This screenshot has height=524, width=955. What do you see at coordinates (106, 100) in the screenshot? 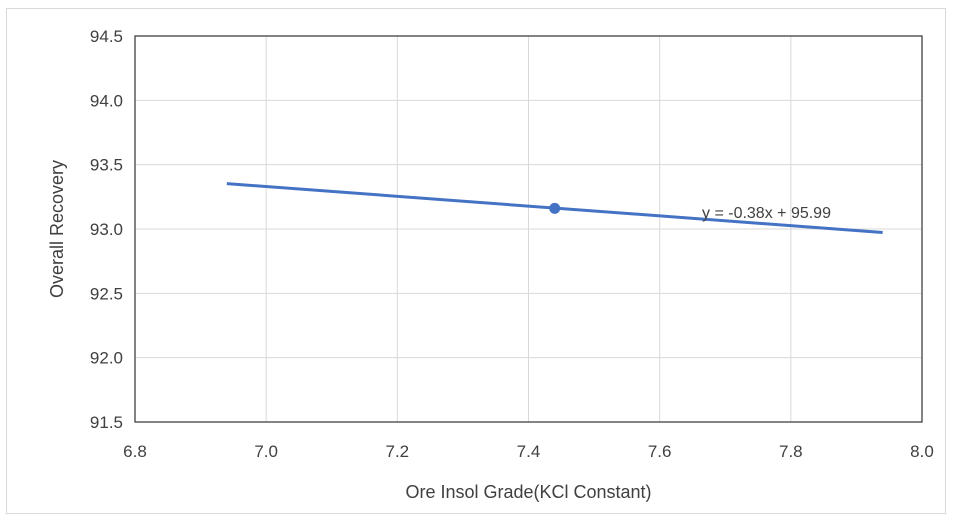
I see `y-tick-label: 94.0` at bounding box center [106, 100].